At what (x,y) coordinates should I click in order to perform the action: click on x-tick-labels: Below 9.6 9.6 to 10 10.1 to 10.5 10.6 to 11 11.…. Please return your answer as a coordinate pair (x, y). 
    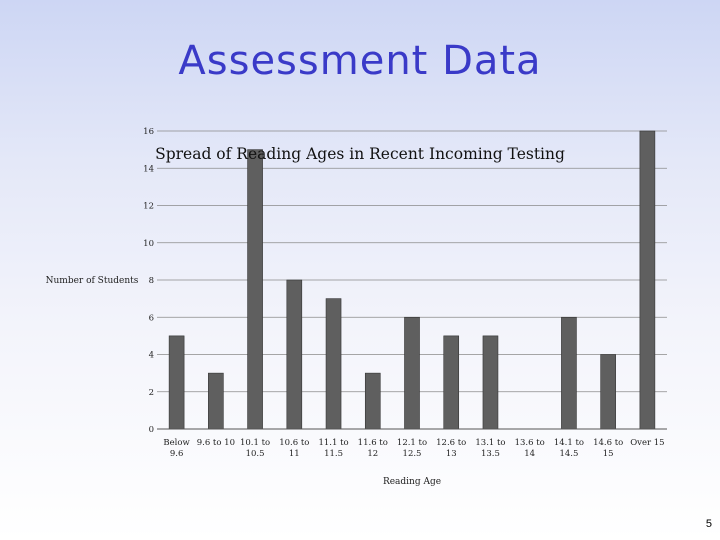
    Looking at the image, I should click on (413, 448).